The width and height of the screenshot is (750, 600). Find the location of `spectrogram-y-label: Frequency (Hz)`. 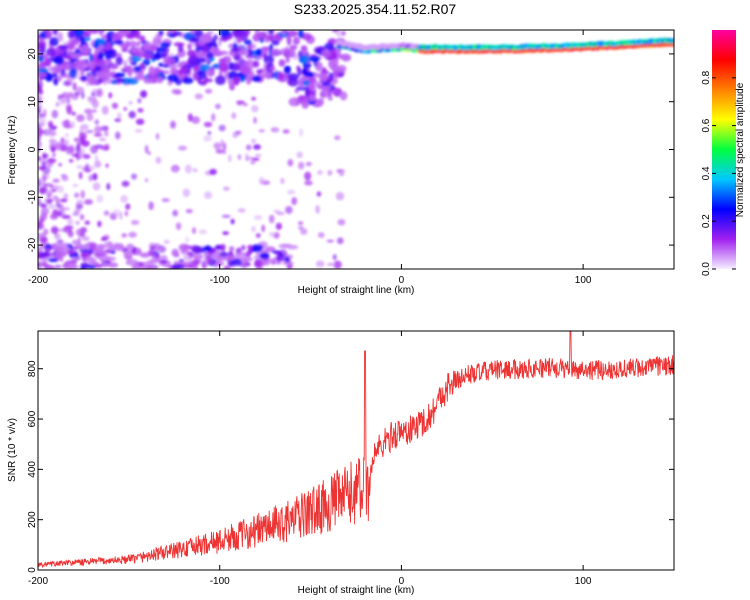

spectrogram-y-label: Frequency (Hz) is located at coordinates (12, 150).